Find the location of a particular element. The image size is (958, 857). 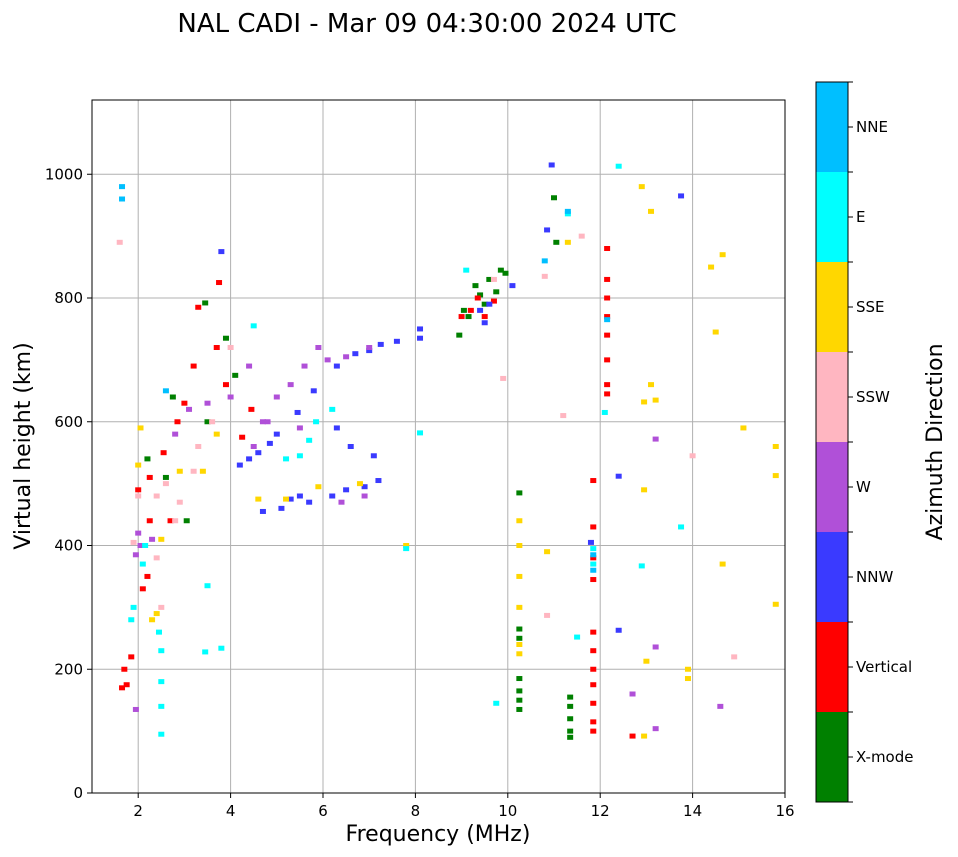

x-tick-label: 4 is located at coordinates (231, 811).